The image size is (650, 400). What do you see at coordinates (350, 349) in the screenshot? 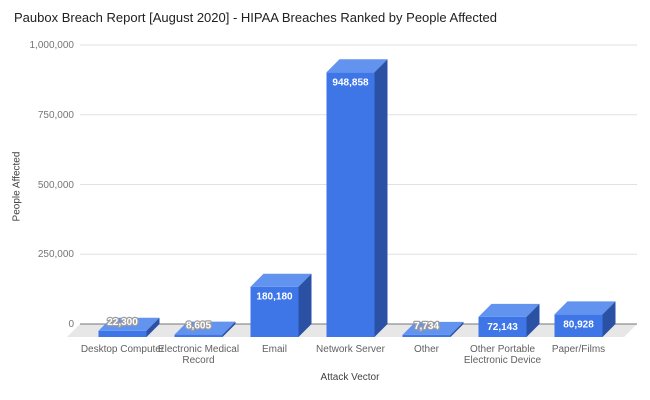
I see `x-category-label-network-server: Network Server` at bounding box center [350, 349].